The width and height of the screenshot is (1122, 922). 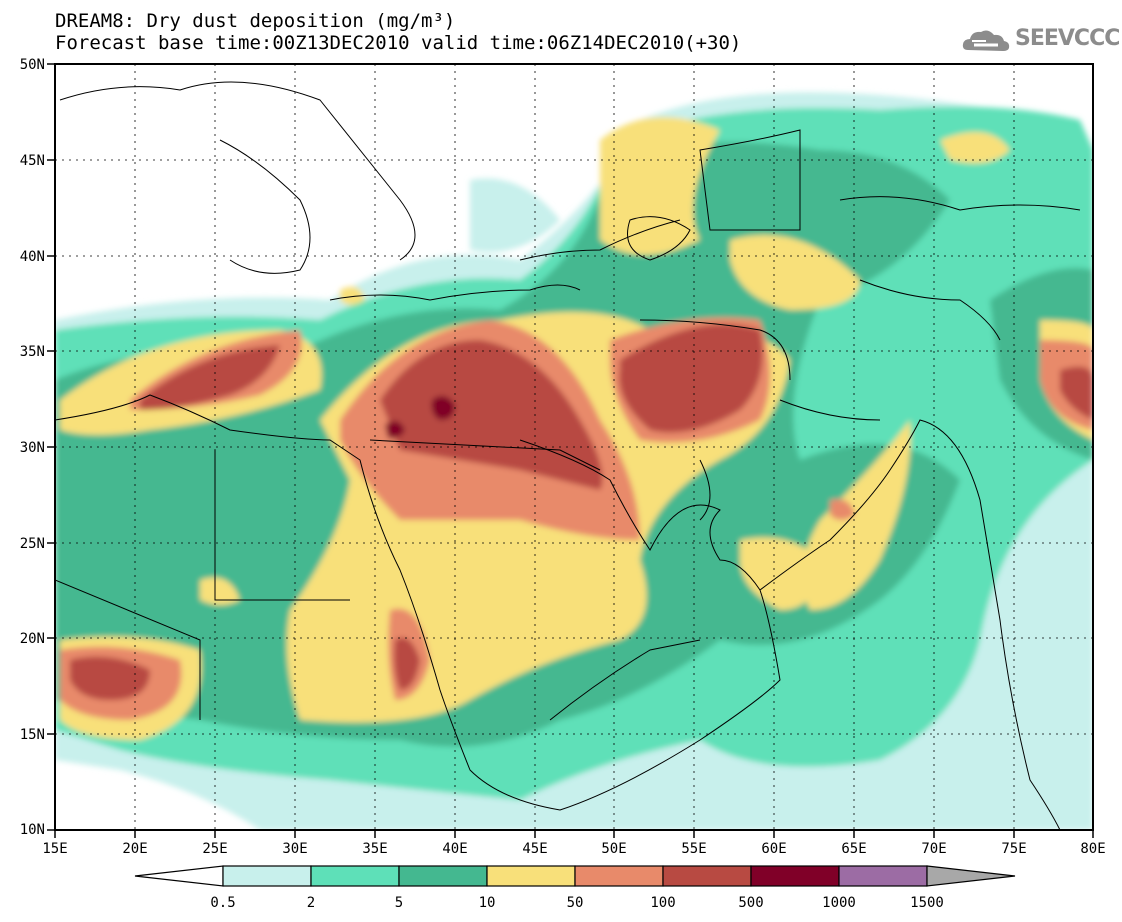 What do you see at coordinates (54, 849) in the screenshot?
I see `lon-tick-label: 15E` at bounding box center [54, 849].